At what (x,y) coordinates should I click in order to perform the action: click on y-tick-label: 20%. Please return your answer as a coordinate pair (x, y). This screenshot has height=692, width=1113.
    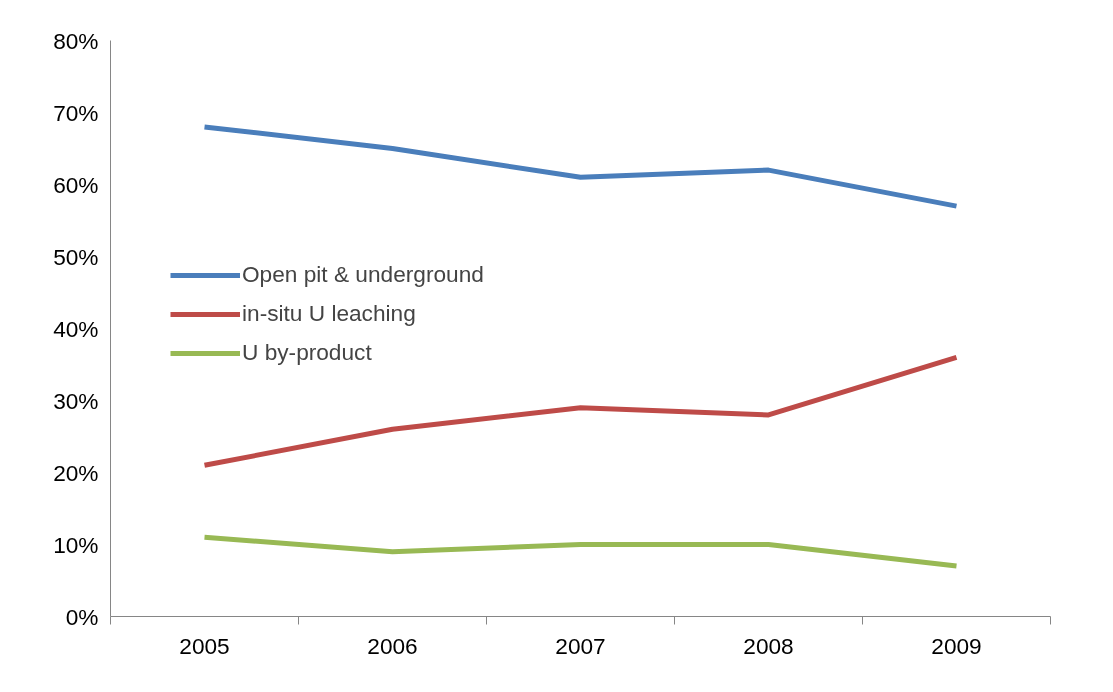
    Looking at the image, I should click on (76, 472).